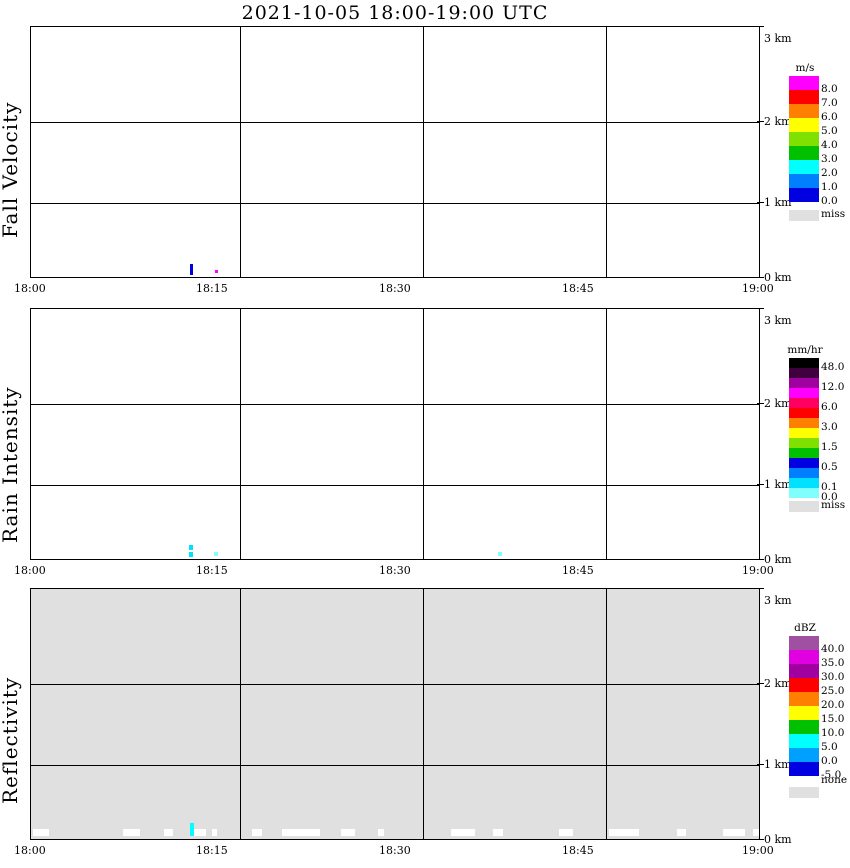 Image resolution: width=850 pixels, height=868 pixels. Describe the element at coordinates (829, 89) in the screenshot. I see `colorbar-tick-label: 8.0` at that location.